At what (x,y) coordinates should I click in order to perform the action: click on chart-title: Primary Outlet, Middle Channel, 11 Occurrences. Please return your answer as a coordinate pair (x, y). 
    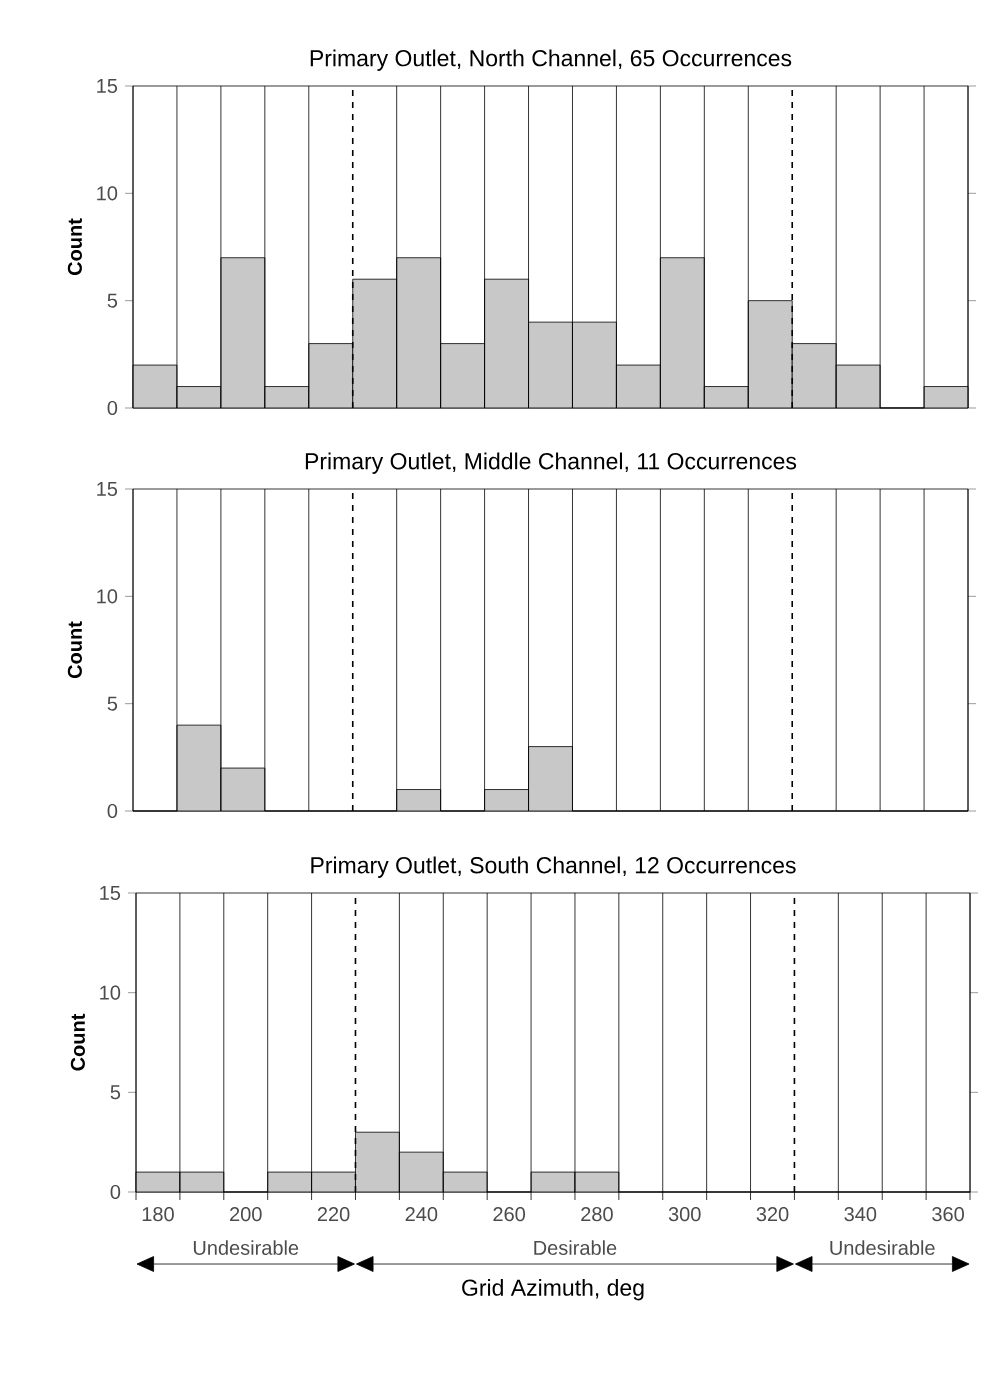
    Looking at the image, I should click on (551, 463).